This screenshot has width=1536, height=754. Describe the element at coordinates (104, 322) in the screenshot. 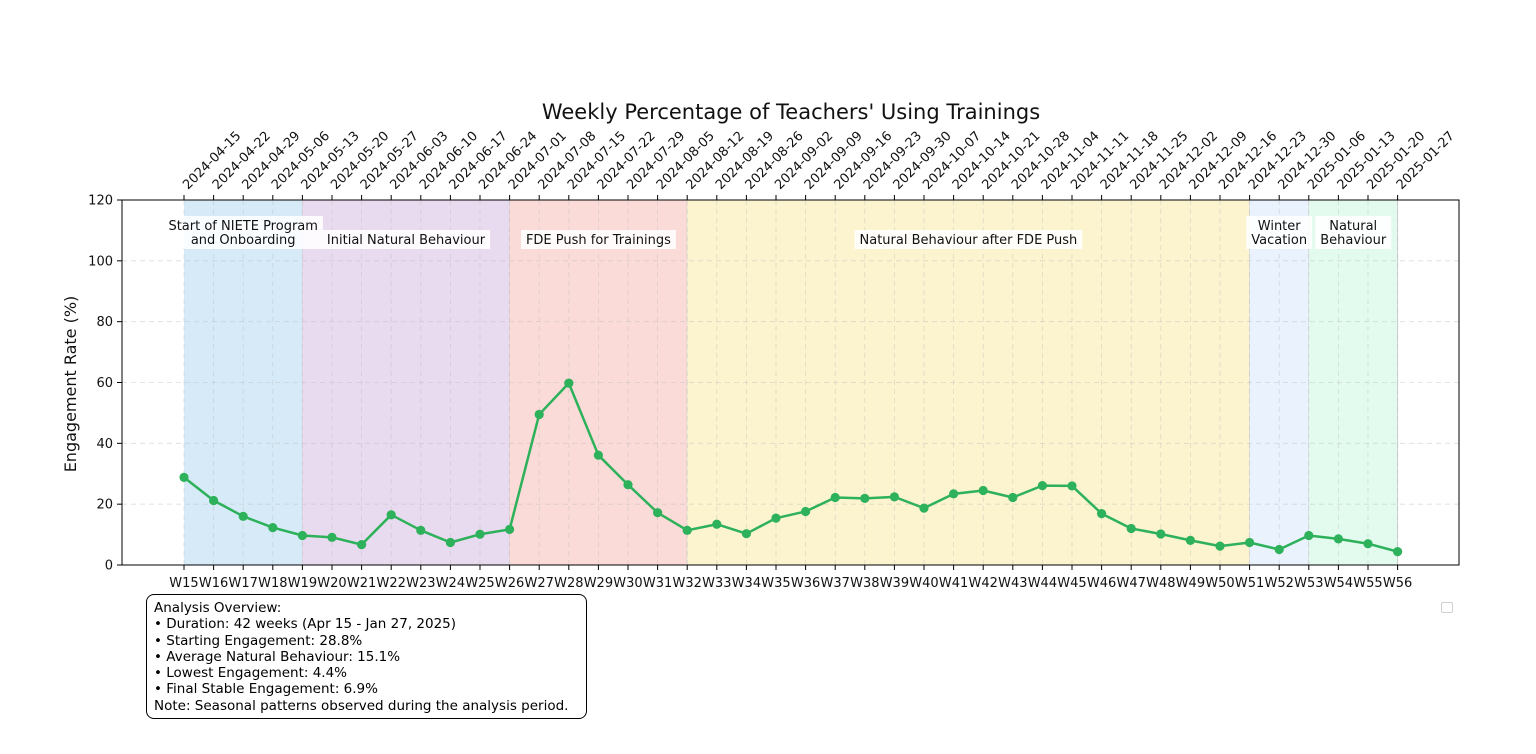

I see `y-tick-label: 80` at that location.